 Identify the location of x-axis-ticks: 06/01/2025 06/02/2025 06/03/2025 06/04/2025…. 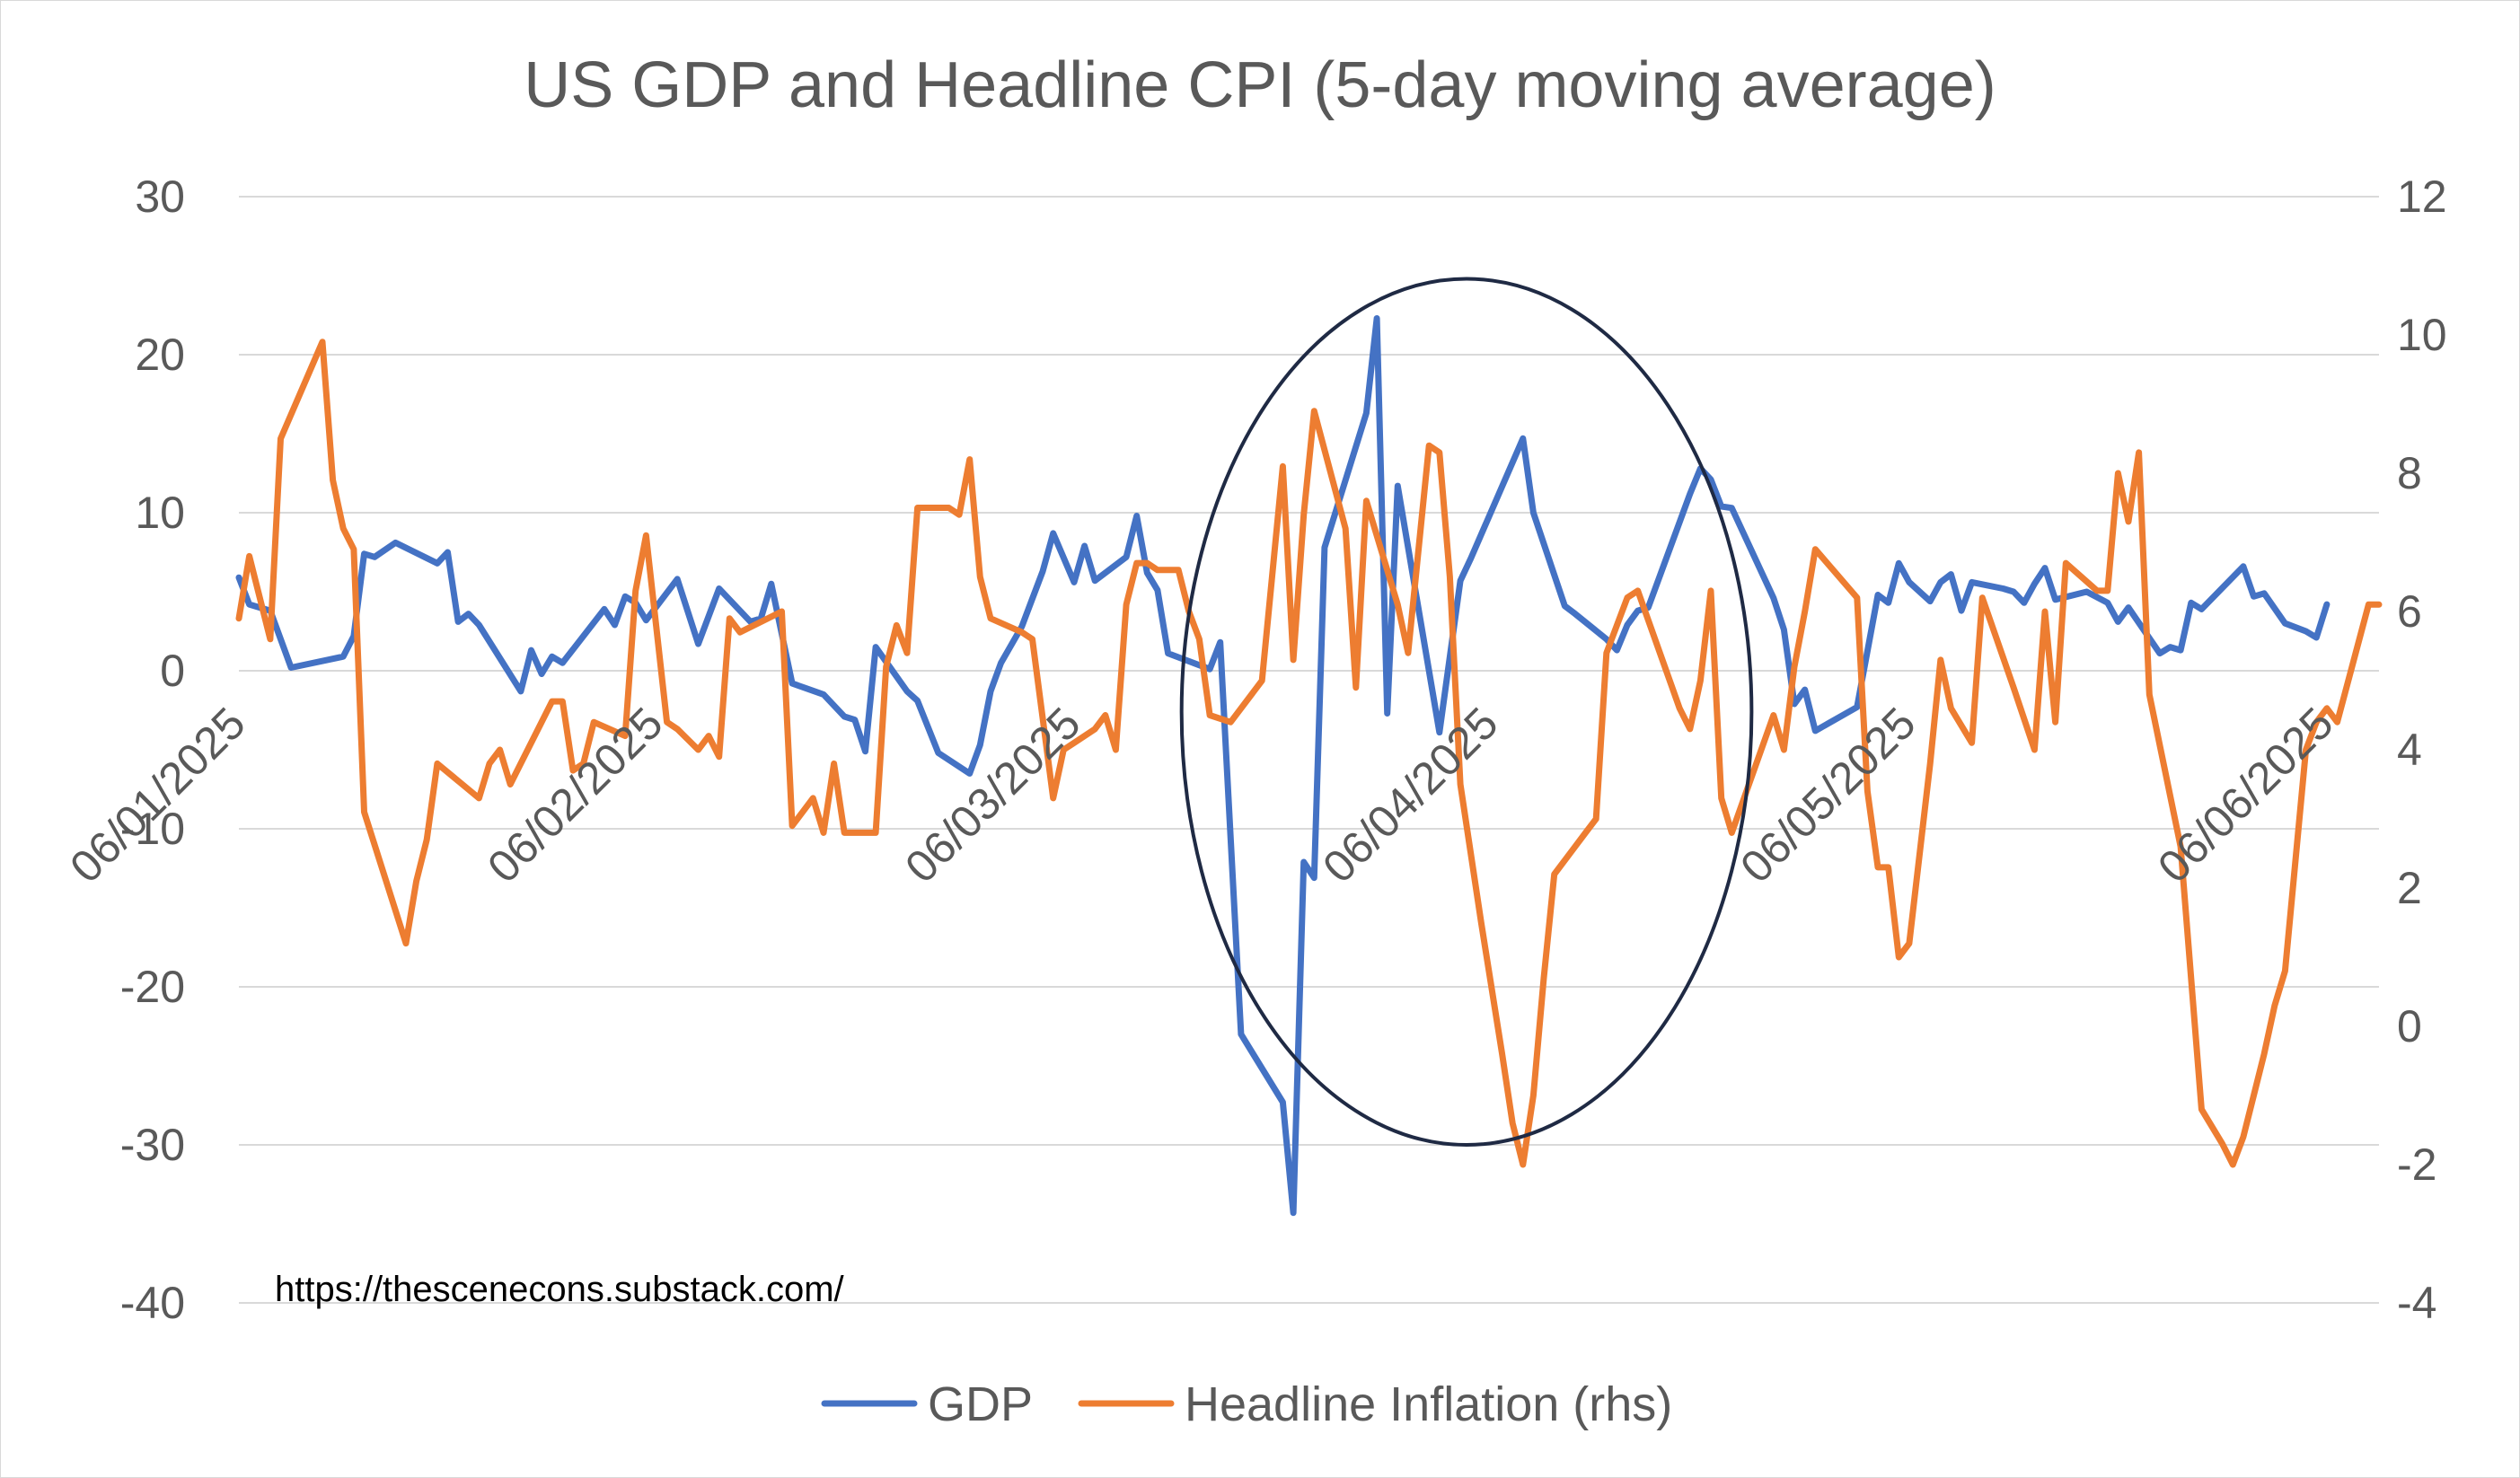
(1201, 796).